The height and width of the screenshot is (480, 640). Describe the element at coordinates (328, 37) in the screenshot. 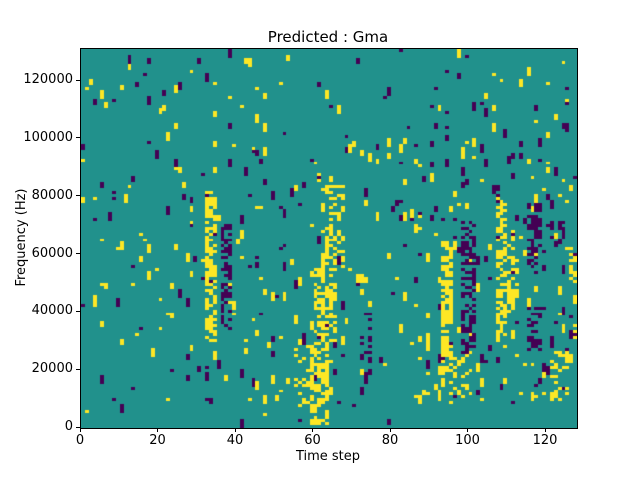

I see `chart-title: Predicted : Gma` at that location.